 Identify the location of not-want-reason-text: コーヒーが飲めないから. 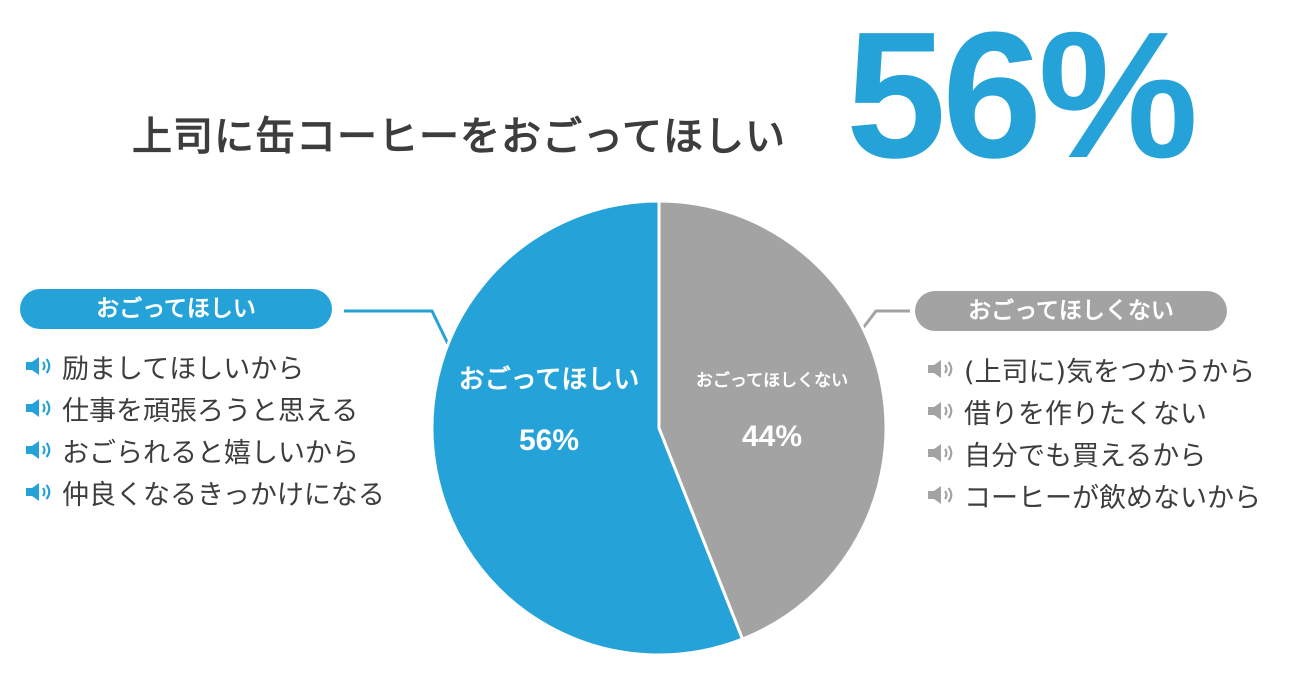
(1112, 498).